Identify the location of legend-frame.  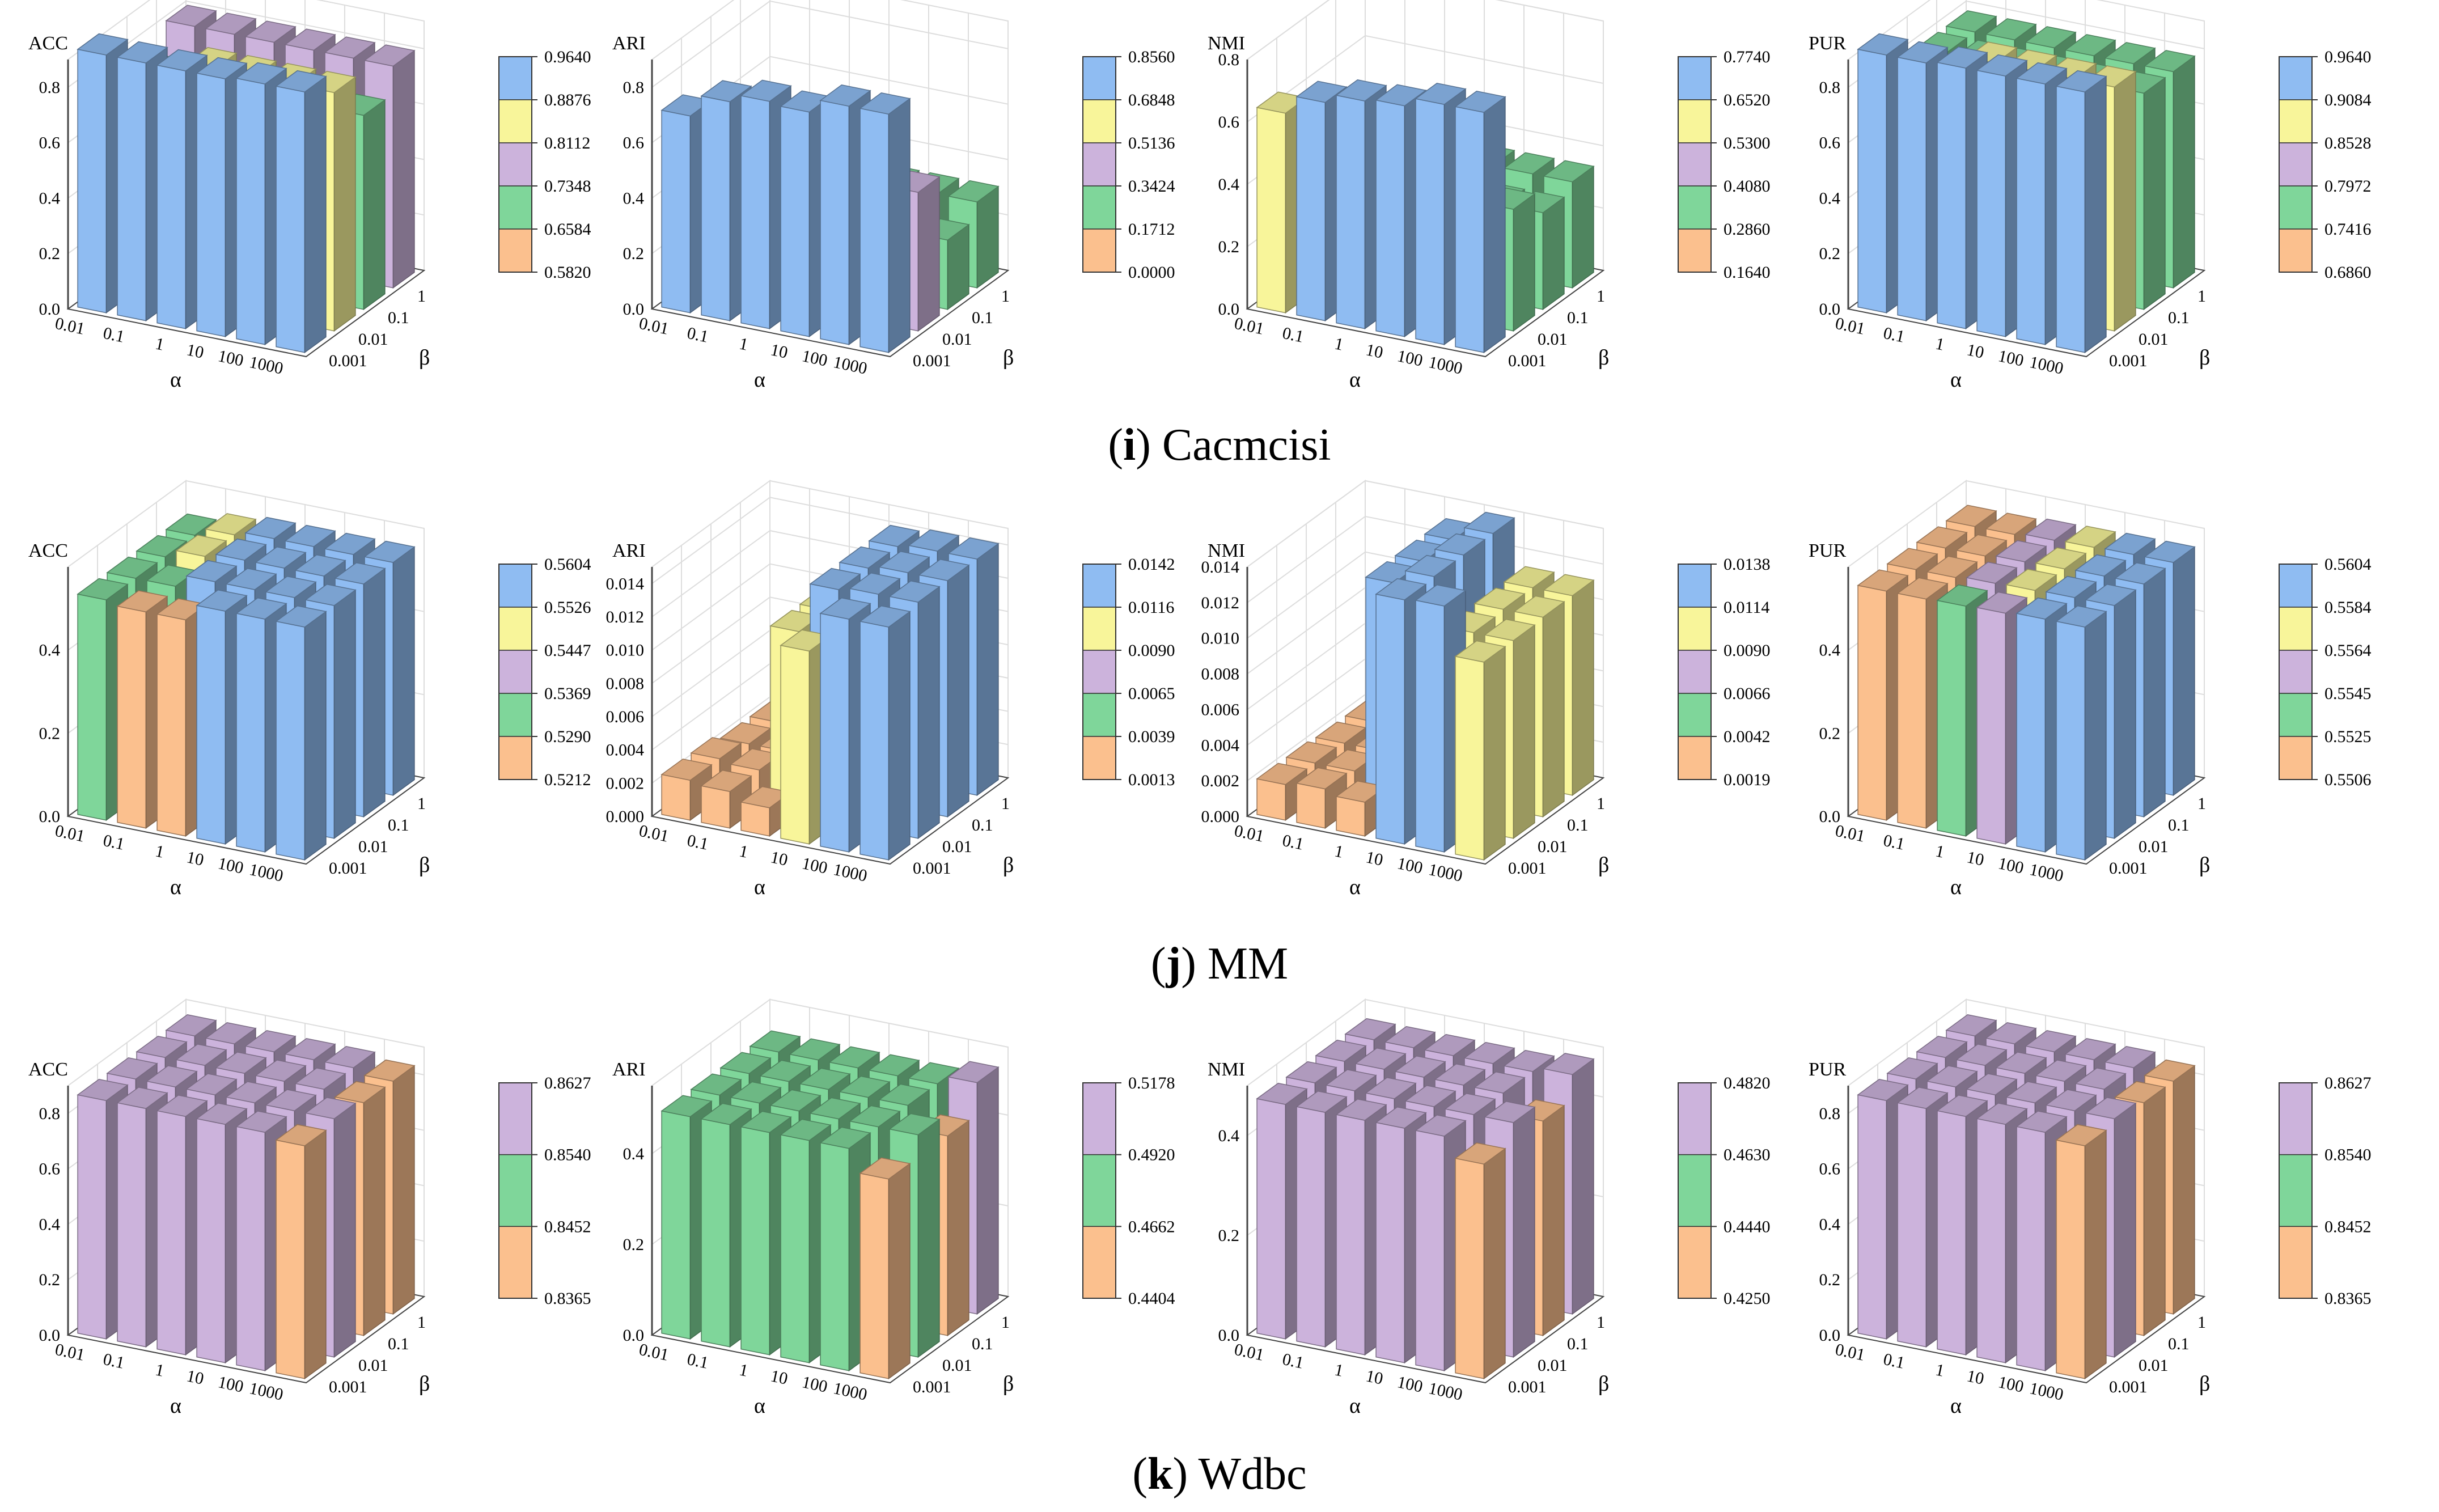
(515, 164).